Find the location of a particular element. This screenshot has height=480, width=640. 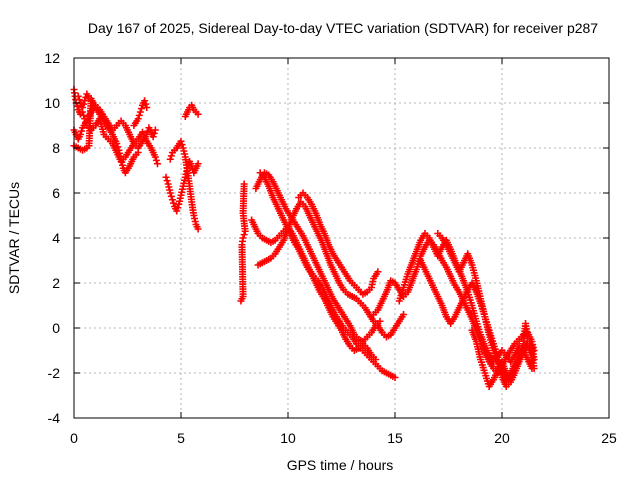

x-tick-label: 0 is located at coordinates (74, 438).